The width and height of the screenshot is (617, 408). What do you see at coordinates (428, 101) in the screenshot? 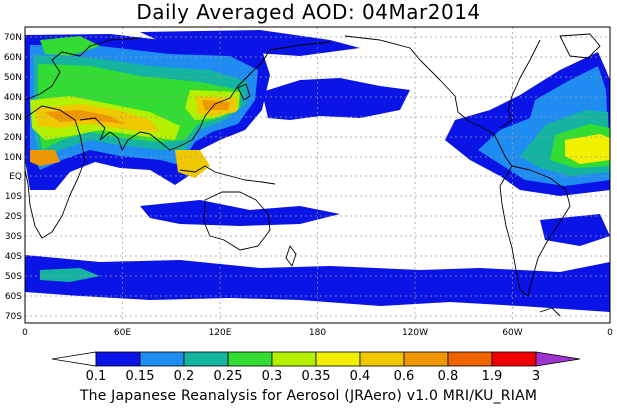
I see `coast-north-america` at bounding box center [428, 101].